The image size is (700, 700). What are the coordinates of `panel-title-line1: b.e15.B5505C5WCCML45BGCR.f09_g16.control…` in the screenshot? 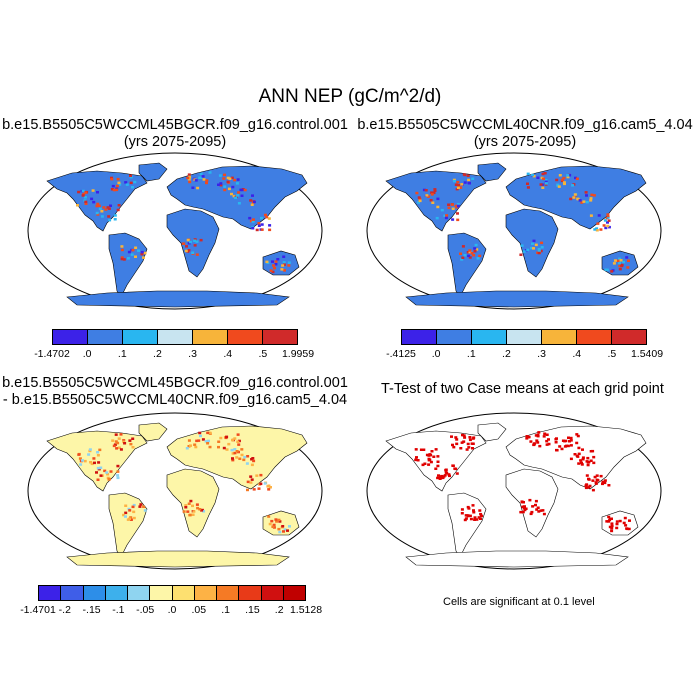 It's located at (175, 125).